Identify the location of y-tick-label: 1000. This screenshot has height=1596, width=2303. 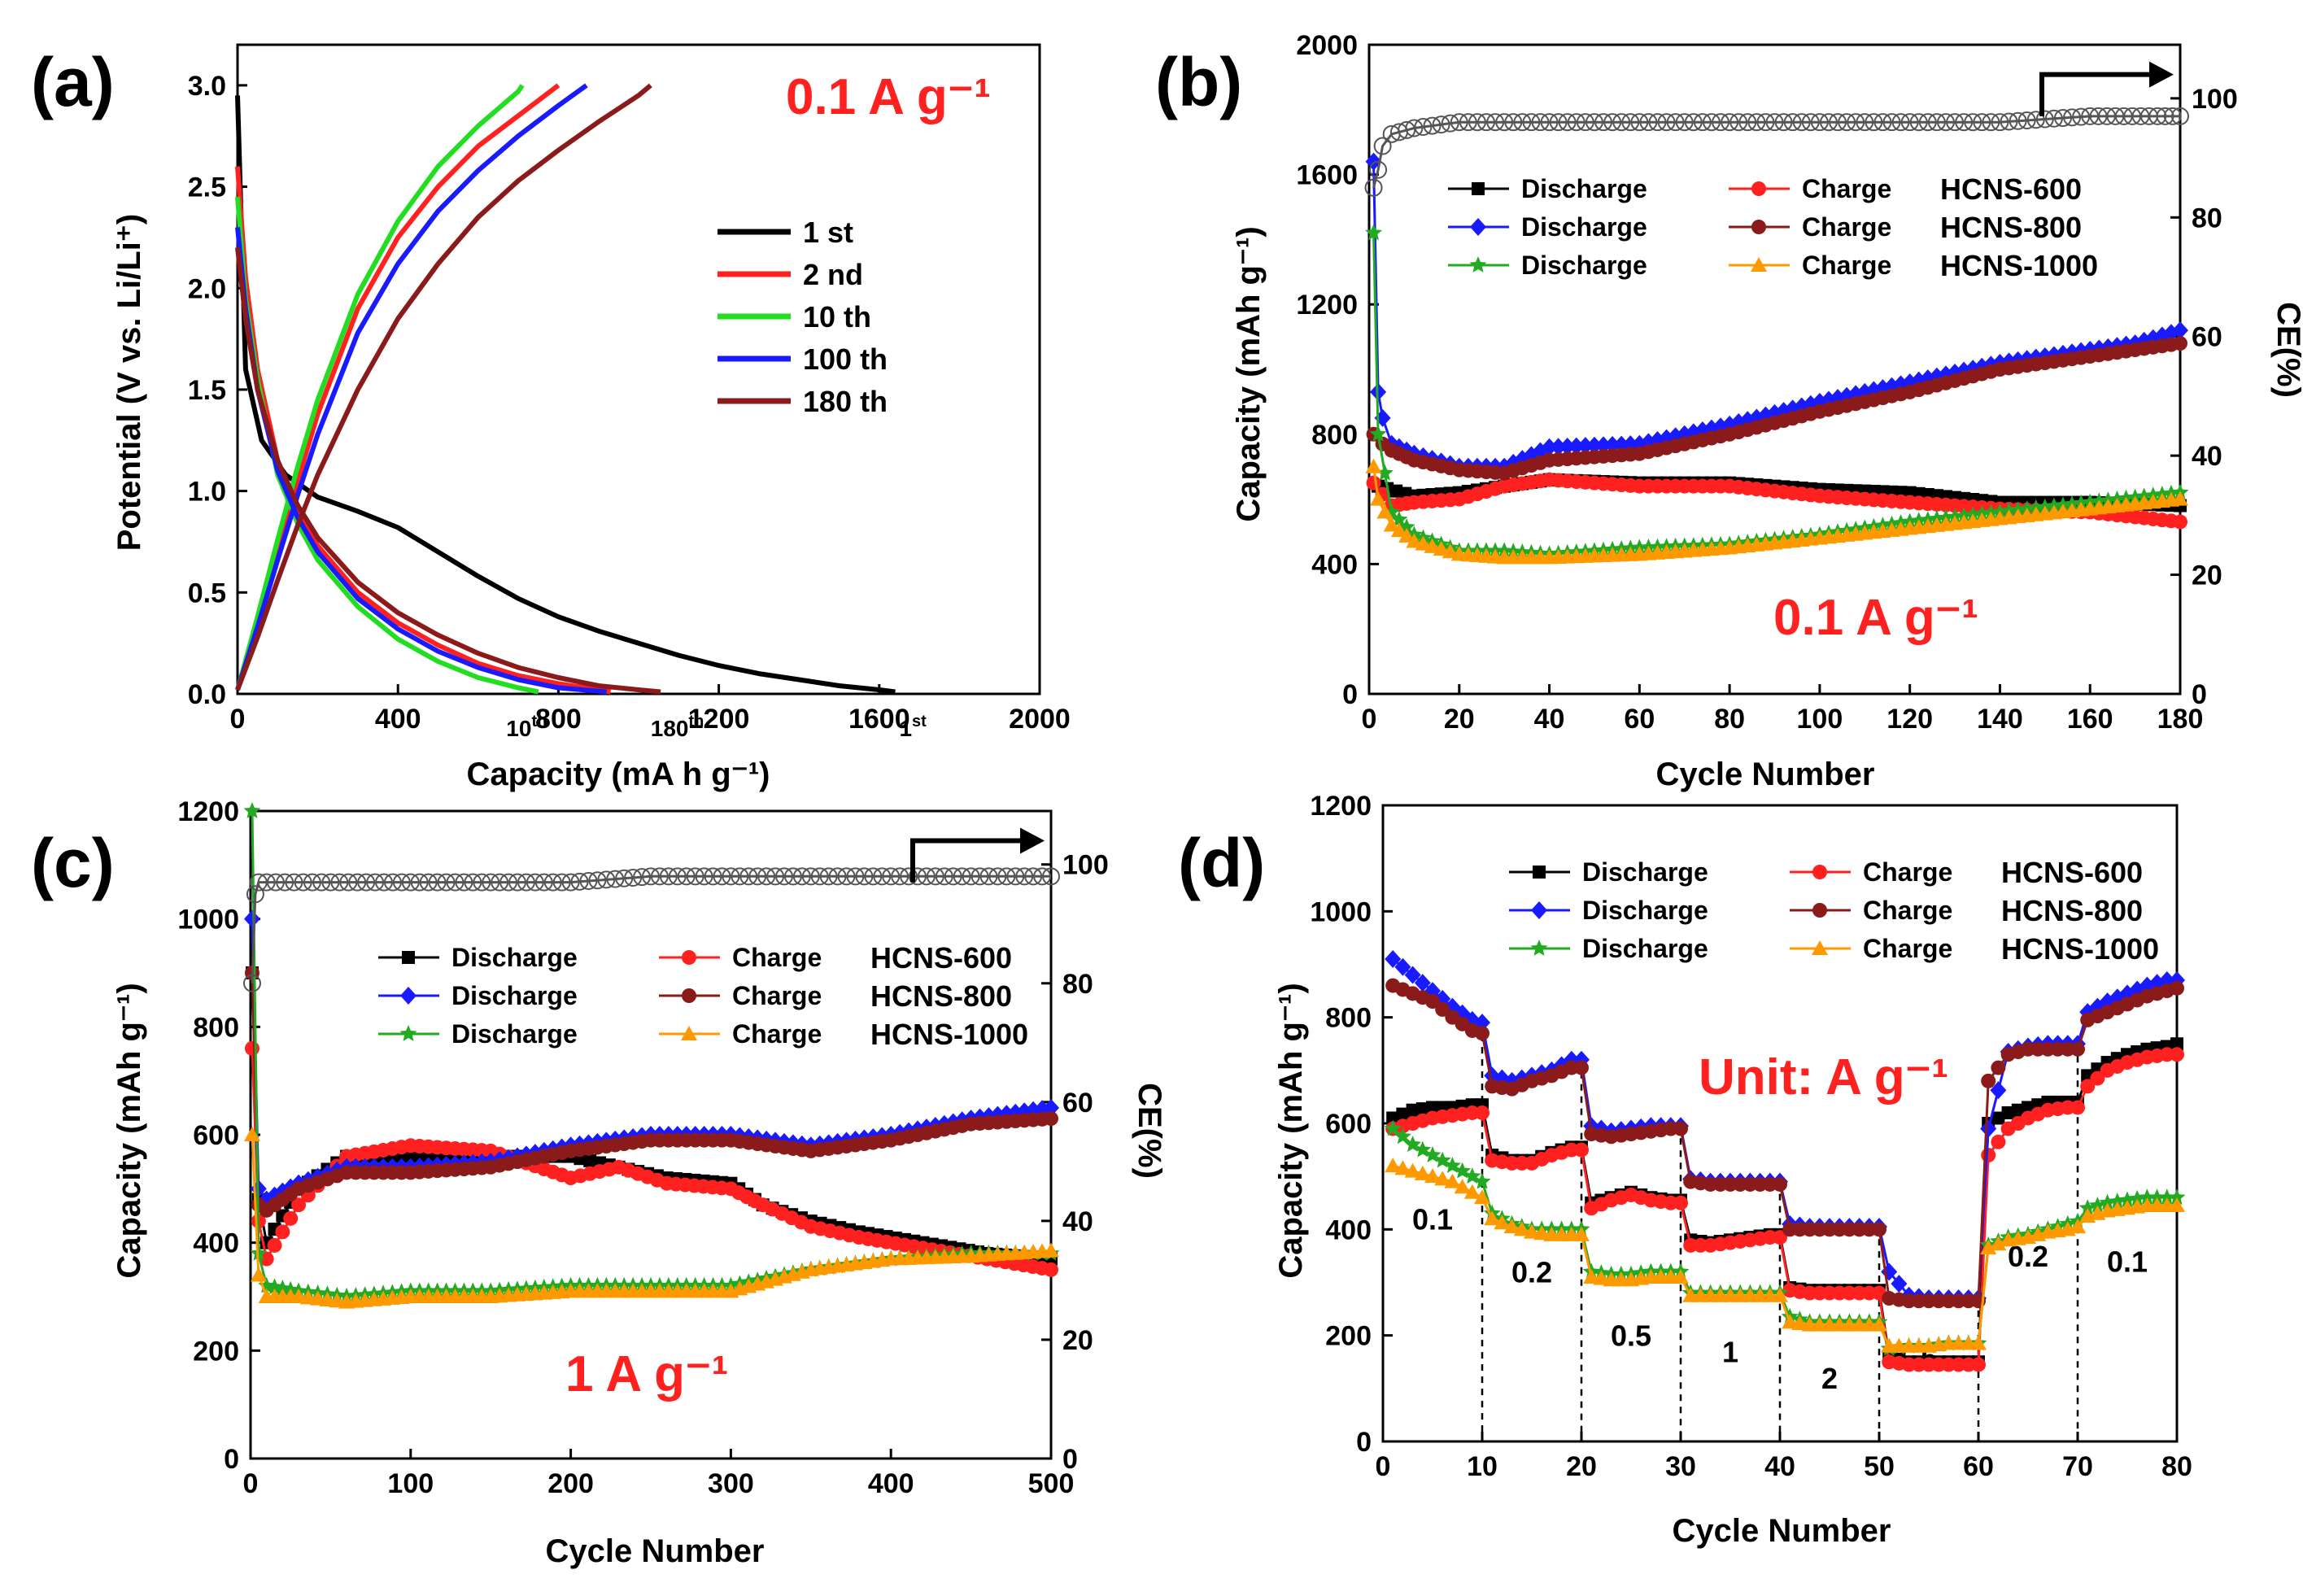
(1341, 911).